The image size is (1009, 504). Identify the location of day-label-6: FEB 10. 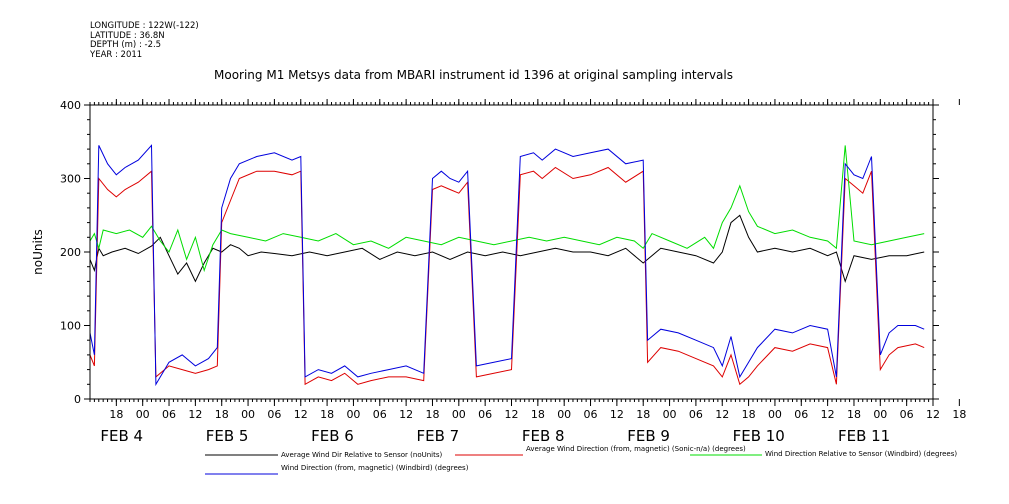
(759, 436).